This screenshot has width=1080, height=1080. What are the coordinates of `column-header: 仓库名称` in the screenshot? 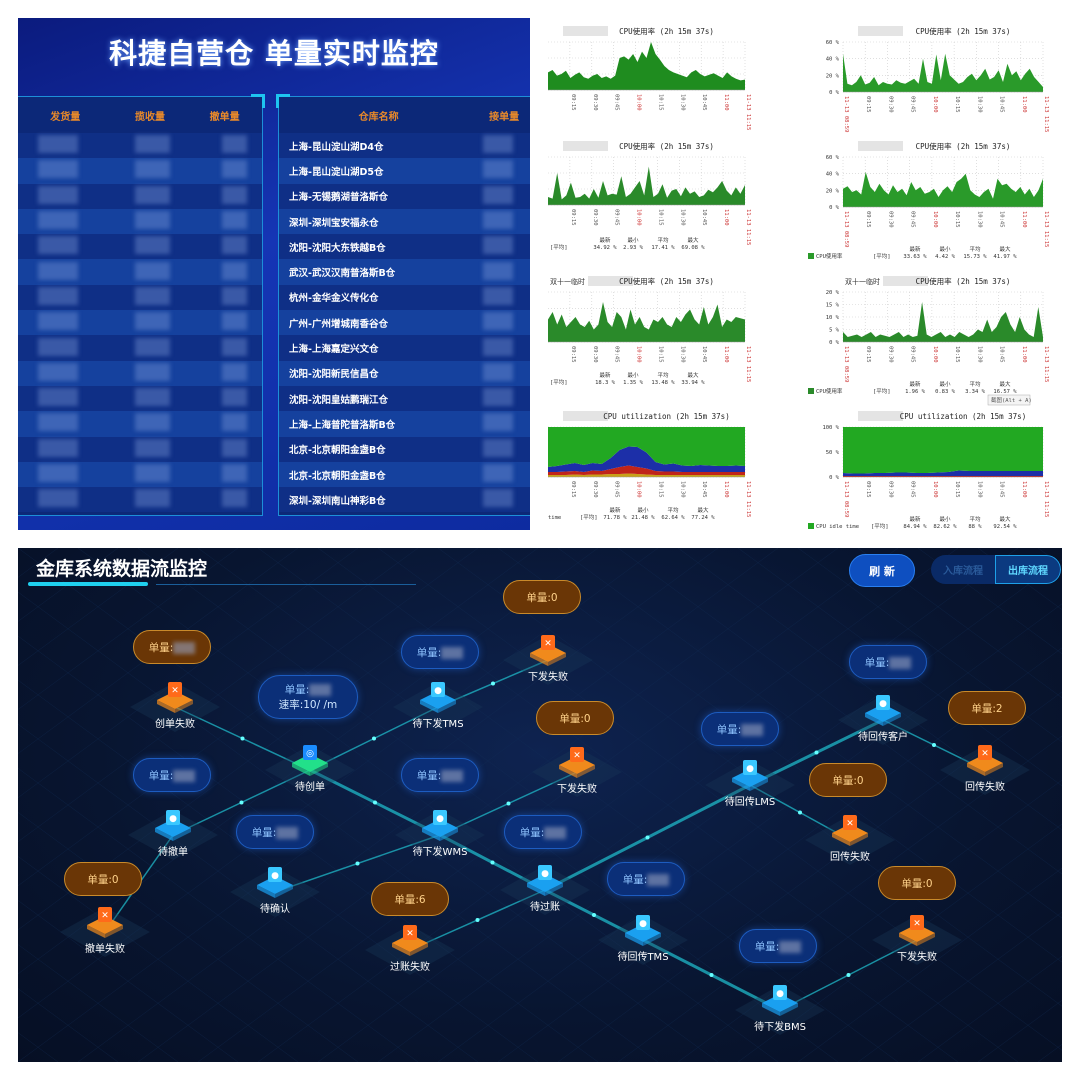 It's located at (378, 117).